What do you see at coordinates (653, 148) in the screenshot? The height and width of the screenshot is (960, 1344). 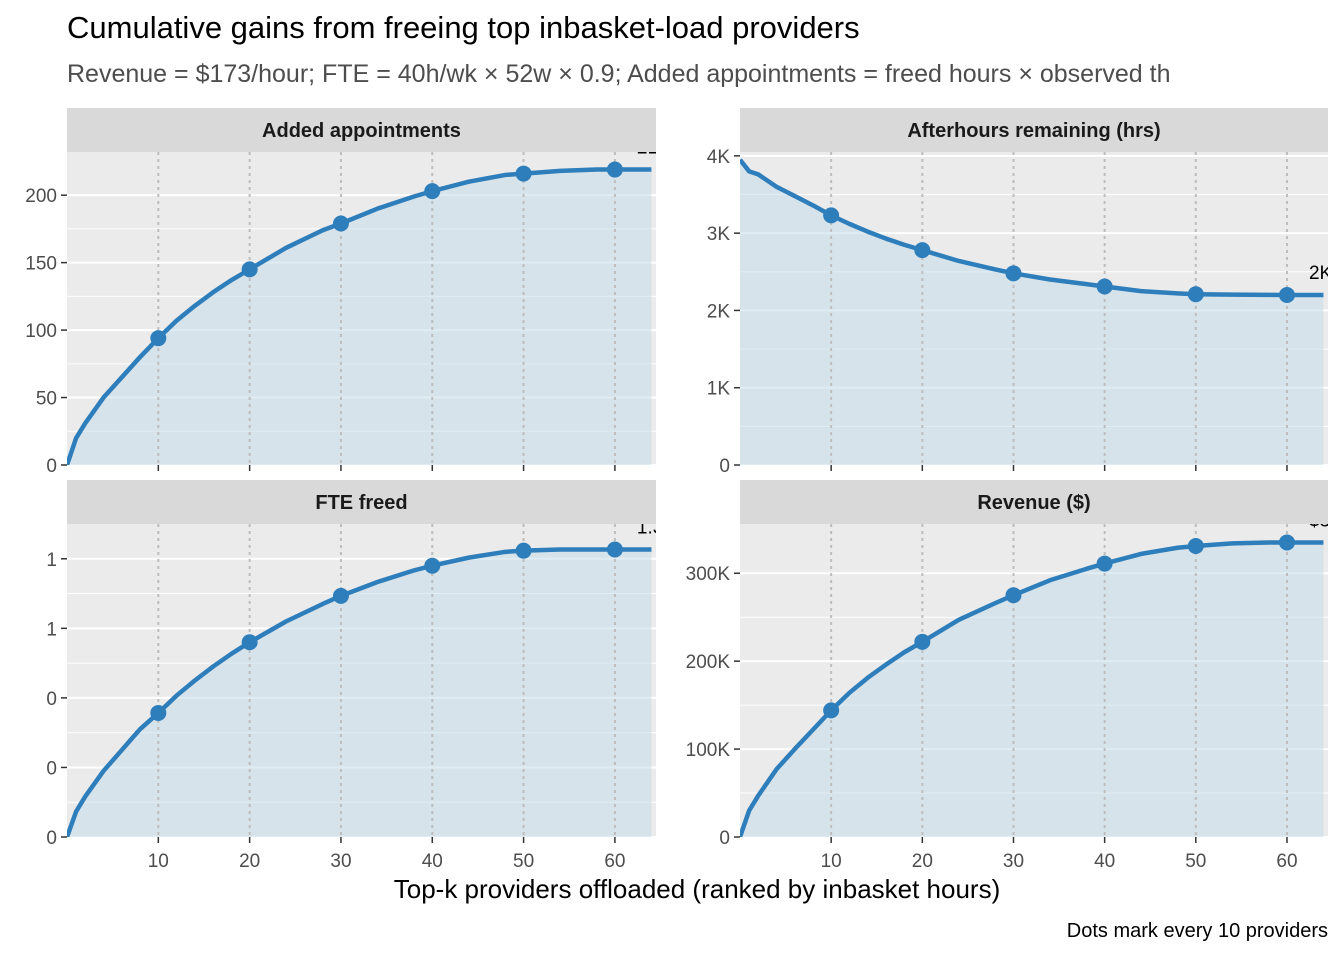 I see `end-value-label: 219` at bounding box center [653, 148].